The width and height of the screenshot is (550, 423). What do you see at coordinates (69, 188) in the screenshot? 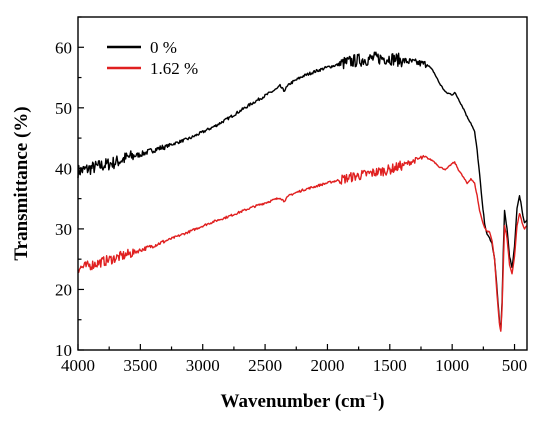
I see `y-axis-ticks: 10 20 30 40 50 60` at bounding box center [69, 188].